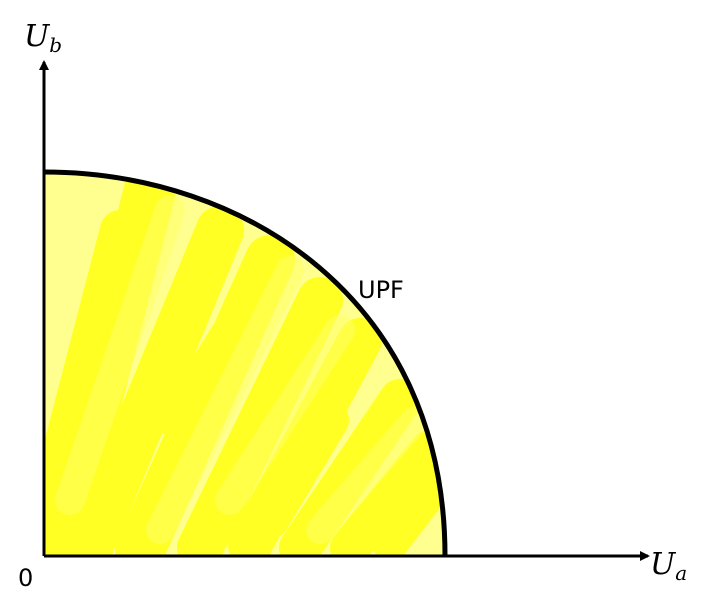  What do you see at coordinates (43, 38) in the screenshot?
I see `y-axis-label: Ub` at bounding box center [43, 38].